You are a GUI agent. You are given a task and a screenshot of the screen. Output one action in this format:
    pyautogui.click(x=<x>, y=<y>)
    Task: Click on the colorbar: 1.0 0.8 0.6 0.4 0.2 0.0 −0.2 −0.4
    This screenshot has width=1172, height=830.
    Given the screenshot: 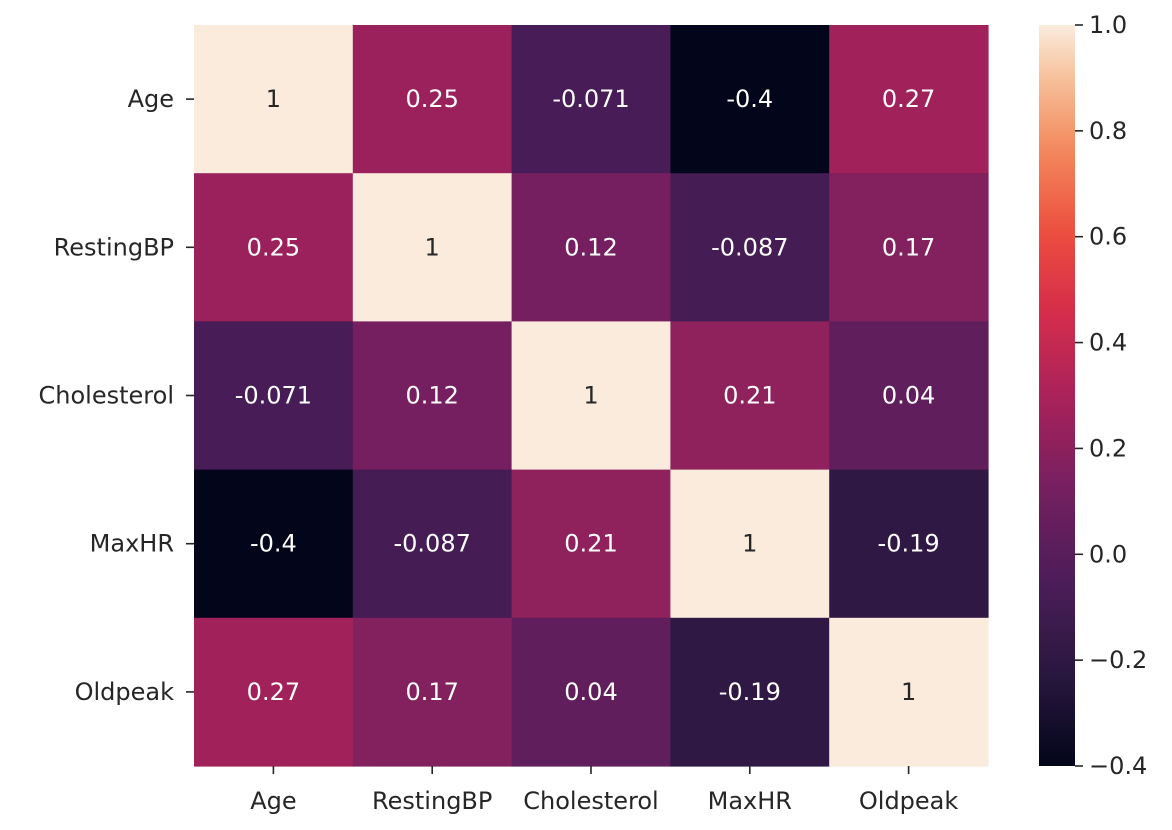 What is the action you would take?
    pyautogui.click(x=1093, y=395)
    